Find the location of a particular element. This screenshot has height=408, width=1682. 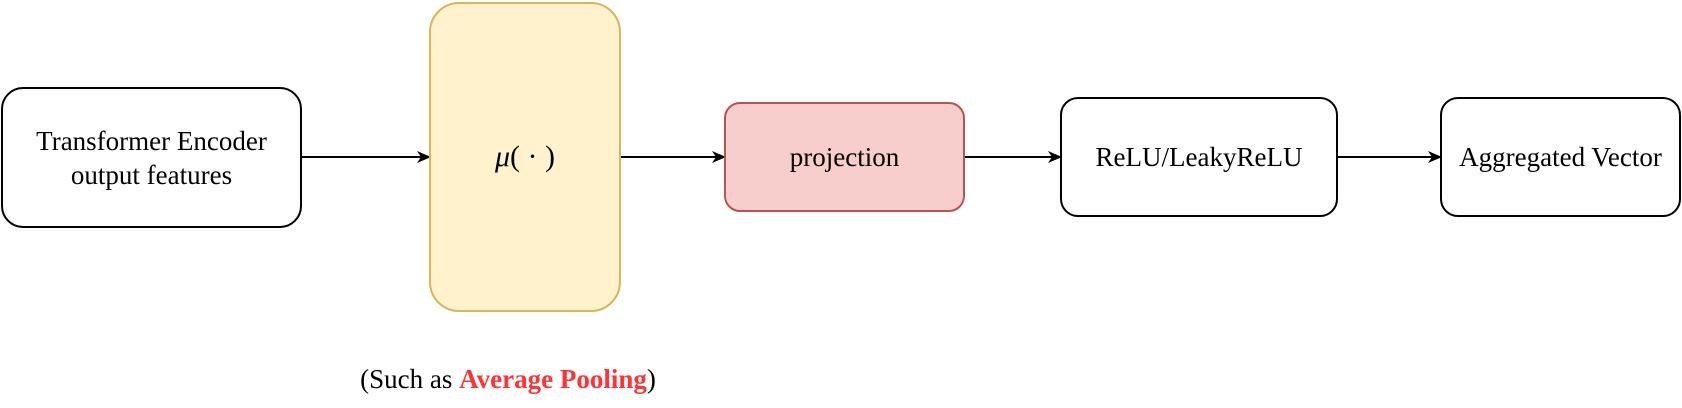

projection-node: projection is located at coordinates (844, 157).